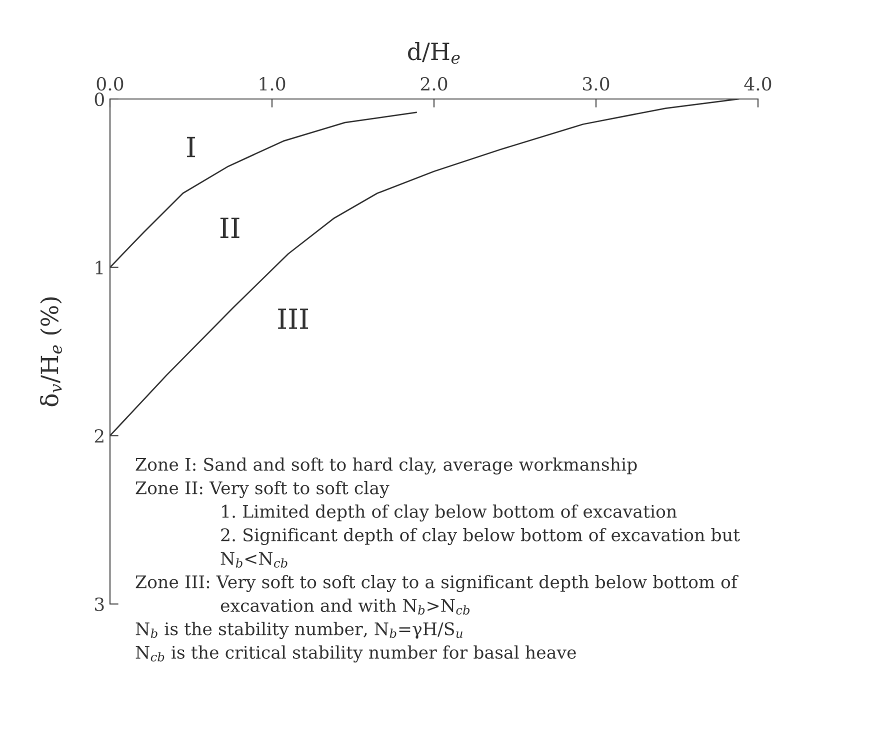 The image size is (877, 738). I want to click on y-tick-label: 2, so click(99, 436).